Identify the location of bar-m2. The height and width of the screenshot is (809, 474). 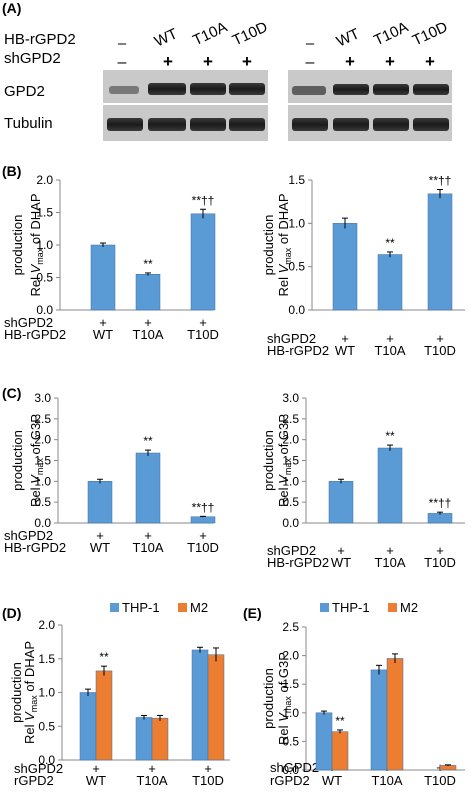
(340, 751).